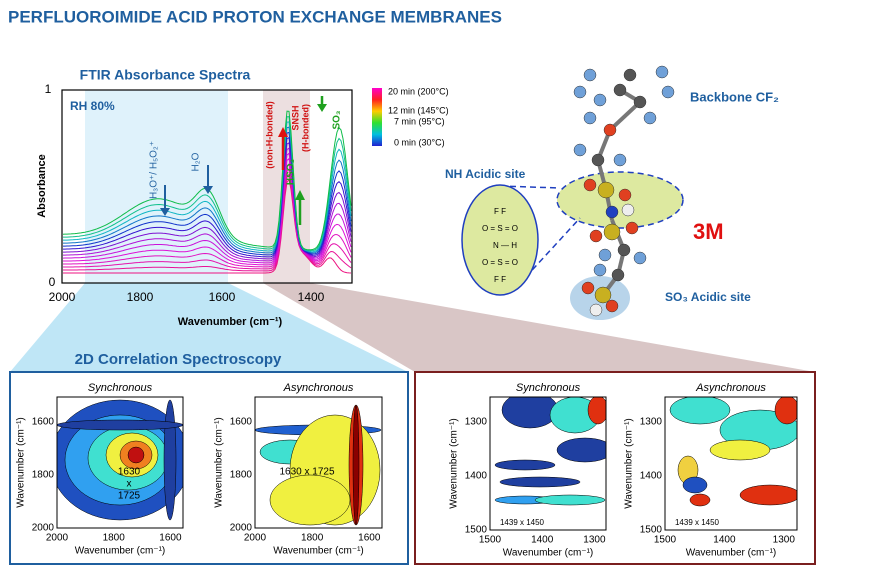 The width and height of the screenshot is (878, 571). I want to click on label: Backbone CF₂, so click(734, 96).